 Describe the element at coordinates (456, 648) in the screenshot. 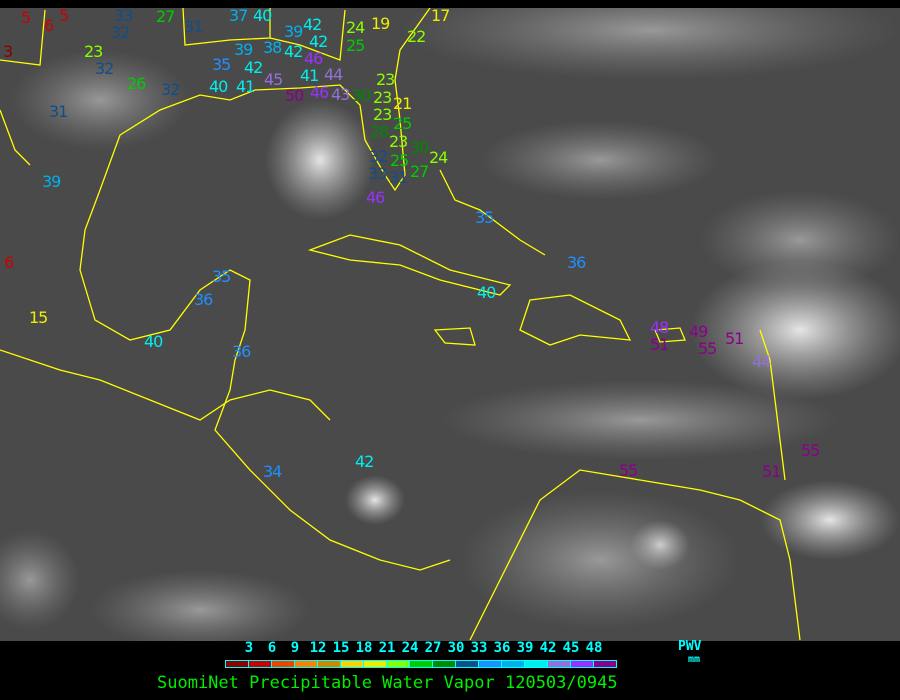

I see `legend-tick: 30` at that location.